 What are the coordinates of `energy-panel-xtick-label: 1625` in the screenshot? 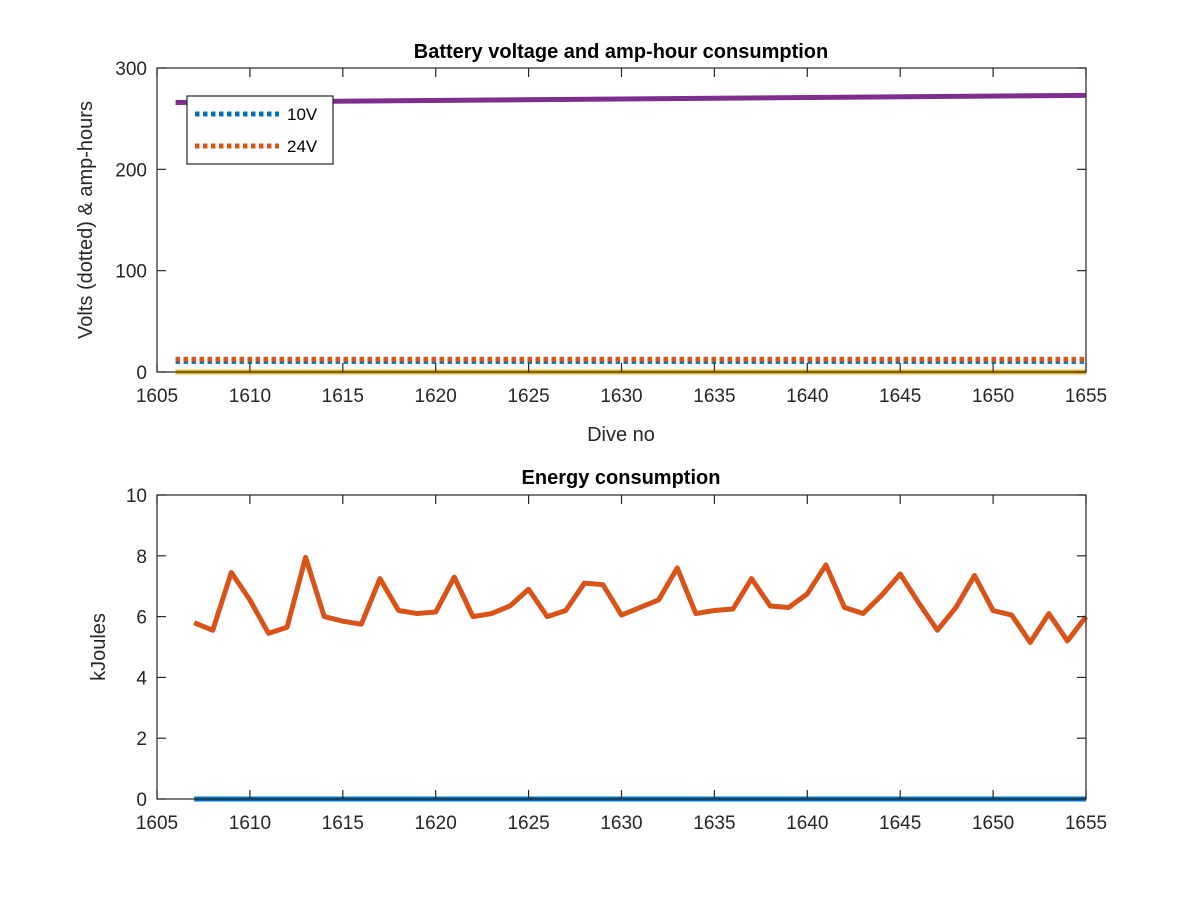 It's located at (528, 823).